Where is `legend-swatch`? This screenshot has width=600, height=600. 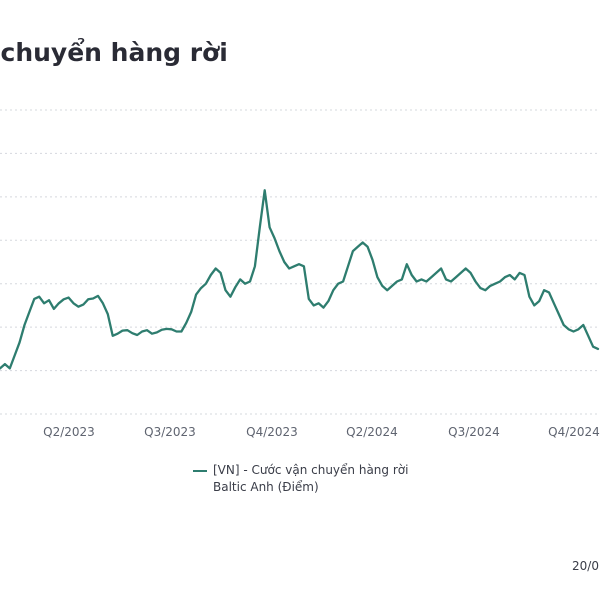
legend-swatch is located at coordinates (200, 471).